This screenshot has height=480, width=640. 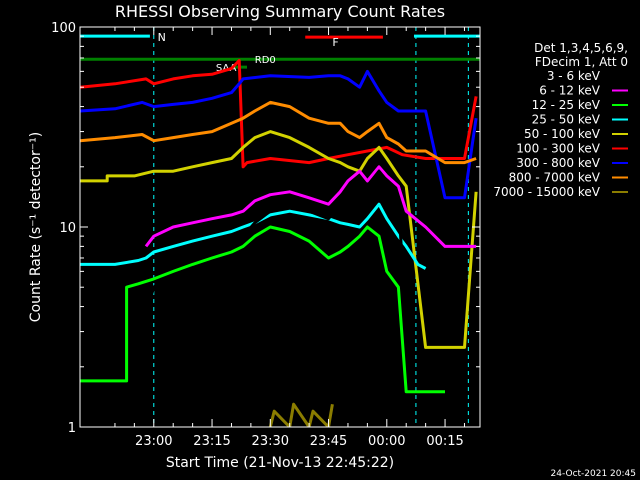 What do you see at coordinates (593, 474) in the screenshot?
I see `footer-date: 24-Oct-2021 20:45` at bounding box center [593, 474].